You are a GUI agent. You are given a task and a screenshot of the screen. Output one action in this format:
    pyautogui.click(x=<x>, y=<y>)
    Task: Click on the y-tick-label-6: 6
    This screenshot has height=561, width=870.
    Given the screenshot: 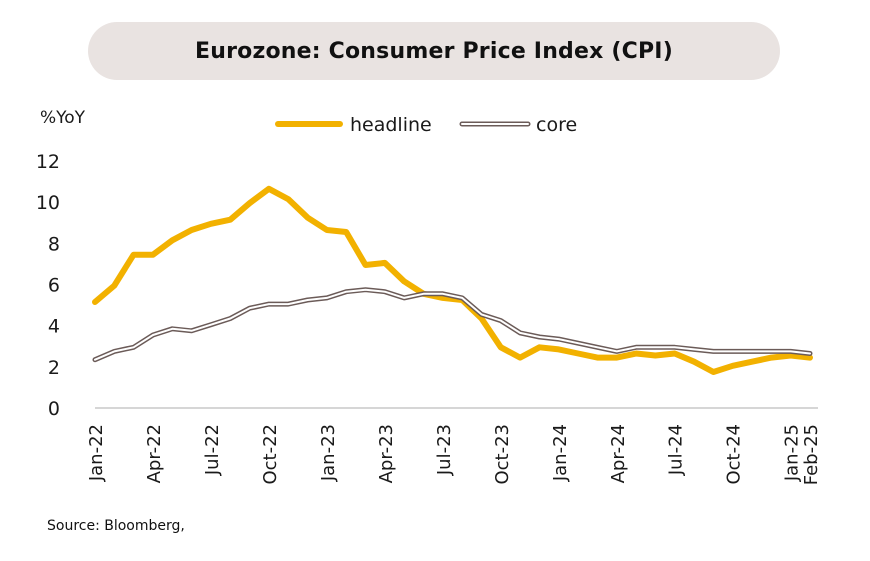 What is the action you would take?
    pyautogui.click(x=54, y=286)
    